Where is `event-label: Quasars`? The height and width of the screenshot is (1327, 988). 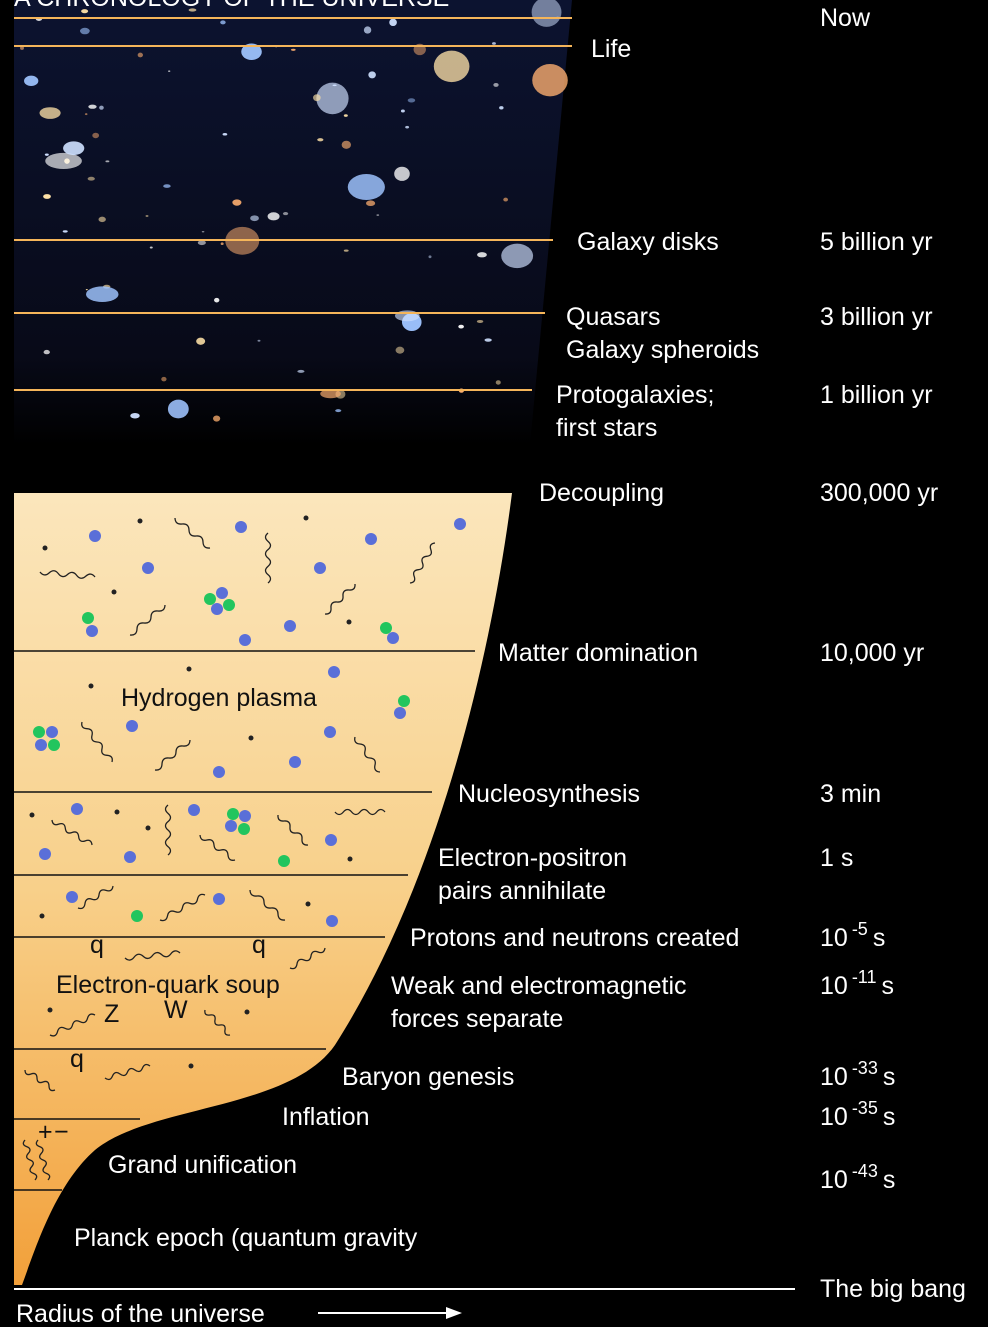
event-label: Quasars is located at coordinates (613, 317).